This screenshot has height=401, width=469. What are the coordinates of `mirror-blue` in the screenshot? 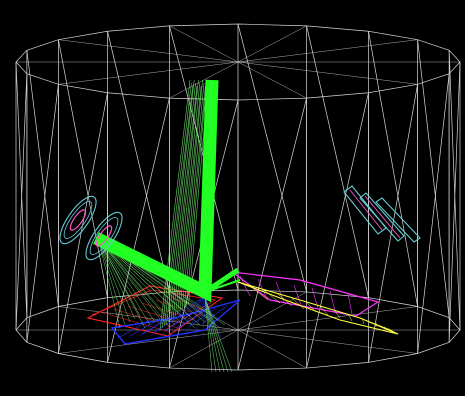 It's located at (175, 322).